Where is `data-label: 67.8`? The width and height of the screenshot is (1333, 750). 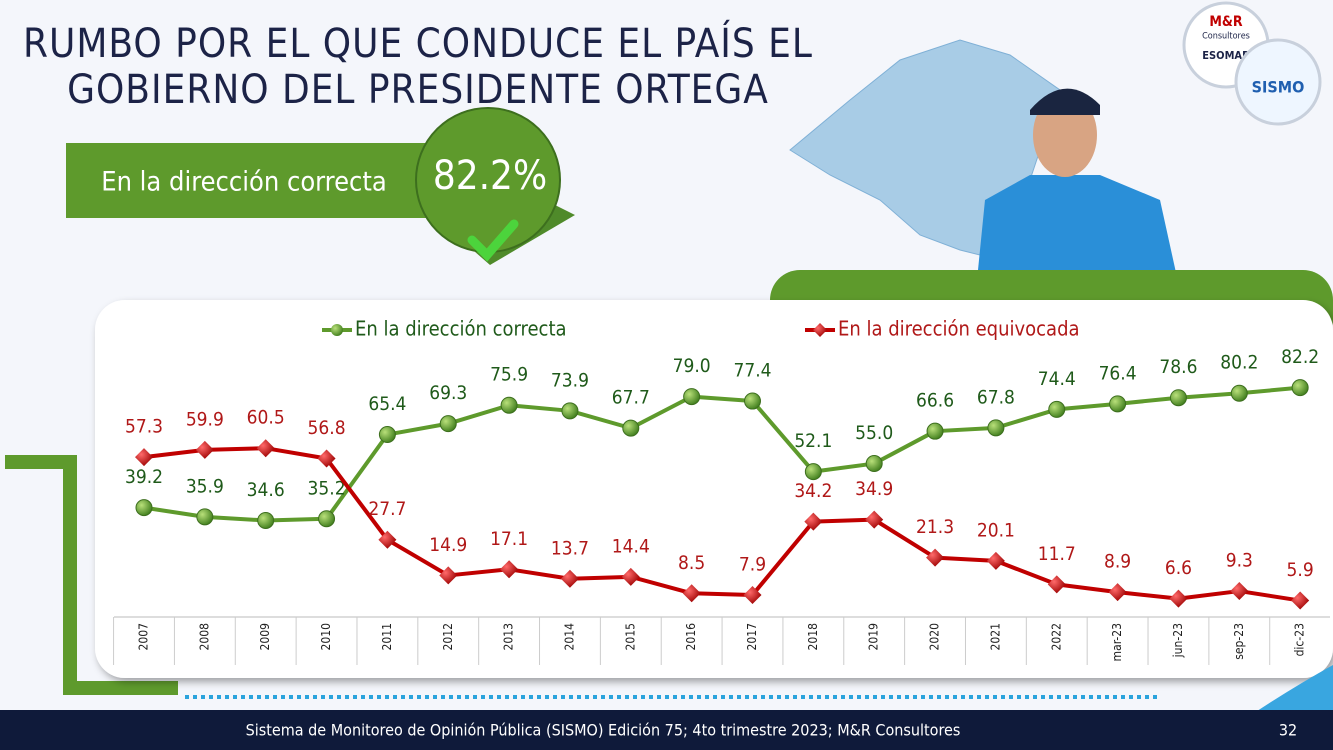
data-label: 67.8 is located at coordinates (996, 397).